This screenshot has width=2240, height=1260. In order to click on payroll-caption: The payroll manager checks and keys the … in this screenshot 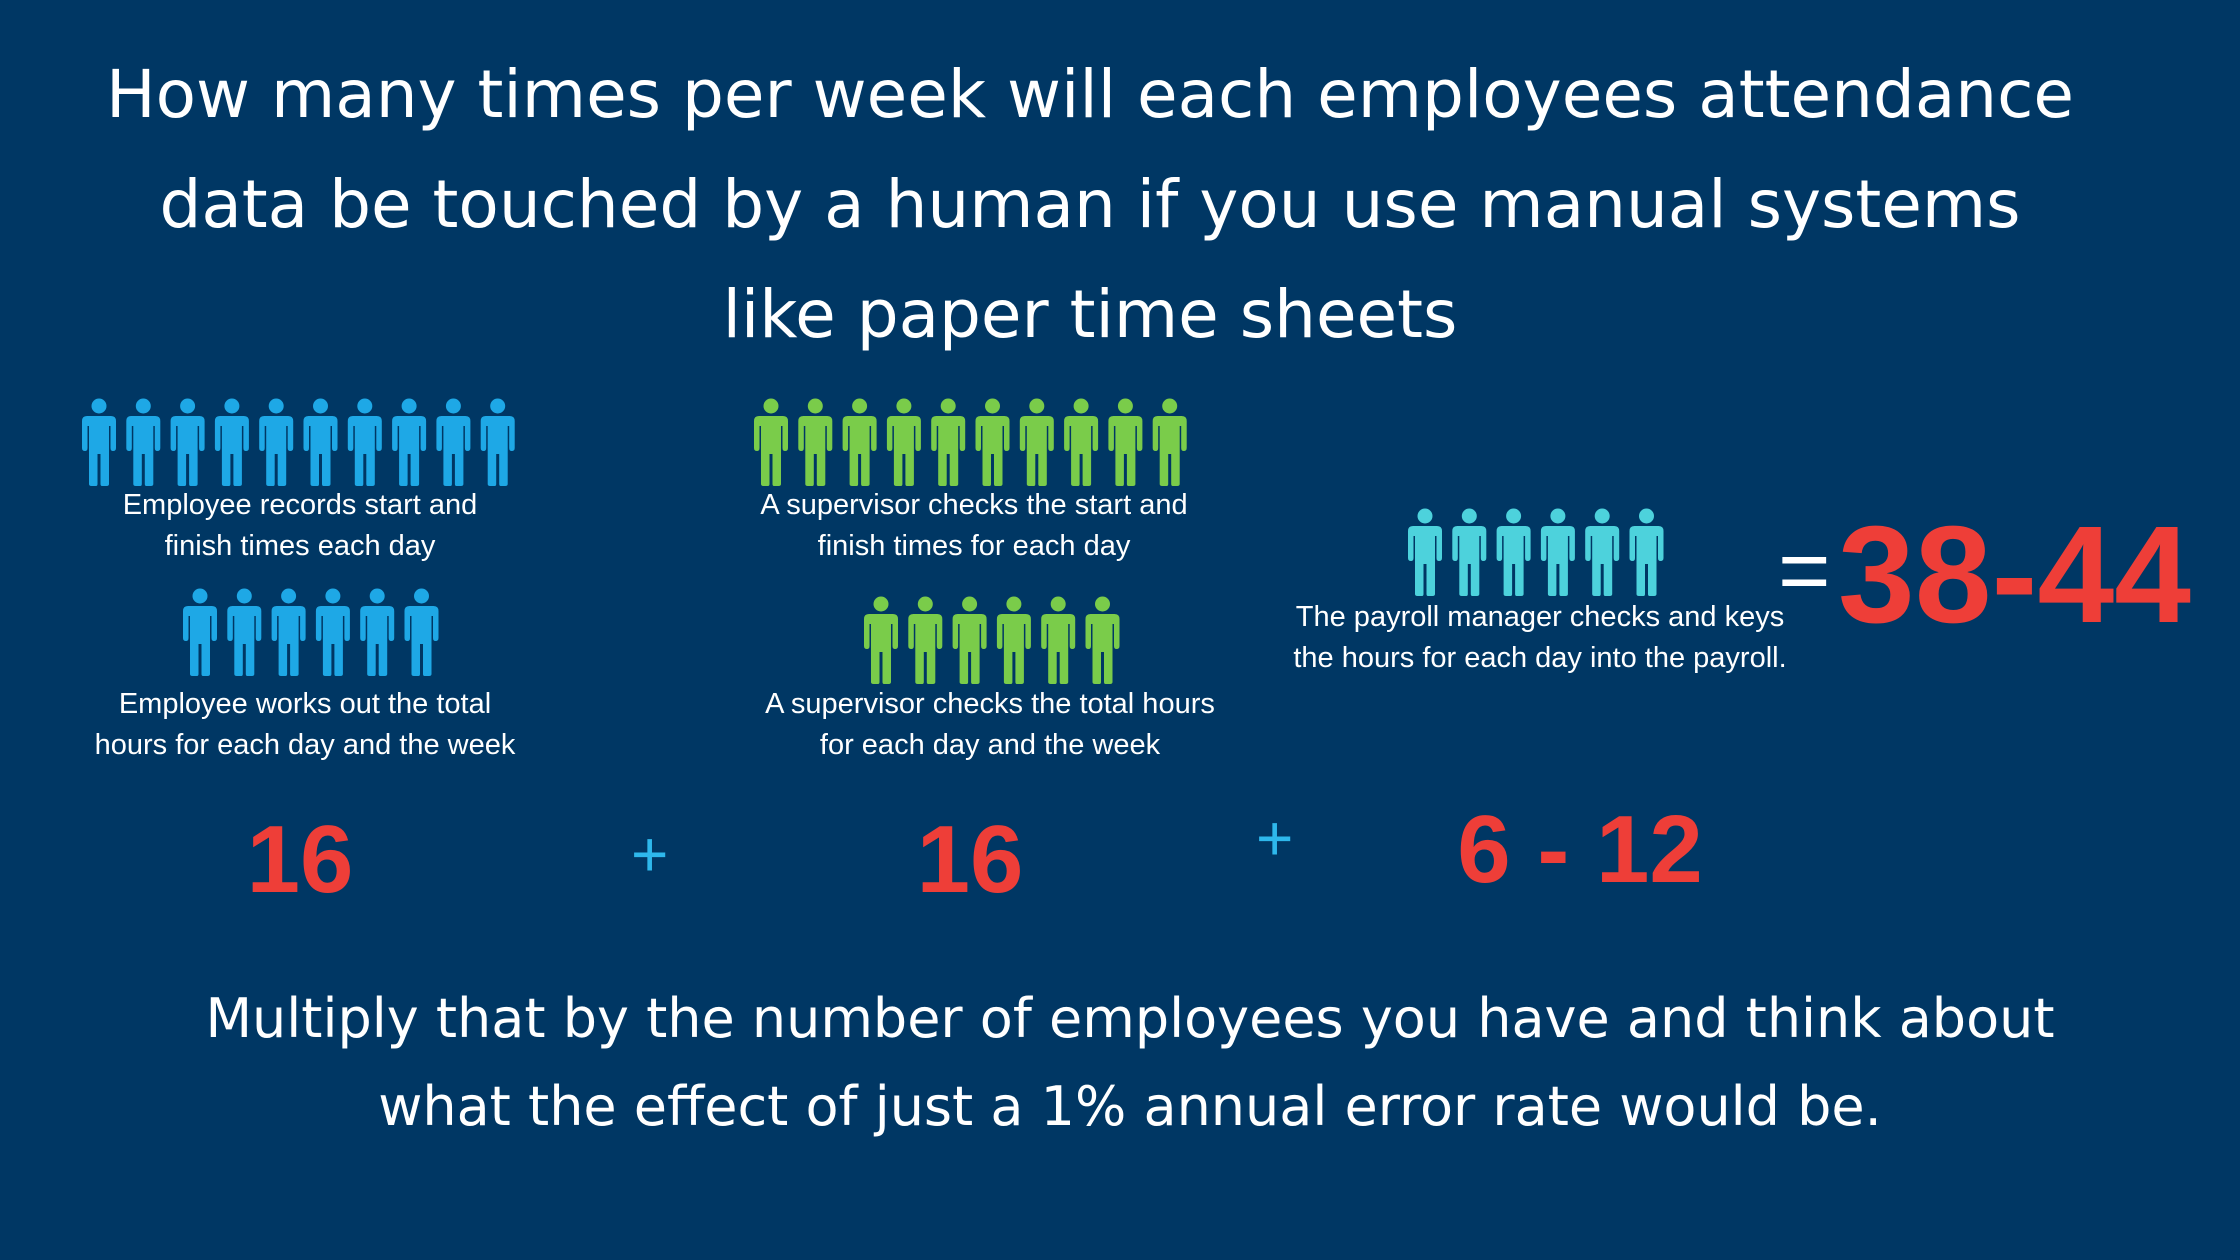, I will do `click(1540, 637)`.